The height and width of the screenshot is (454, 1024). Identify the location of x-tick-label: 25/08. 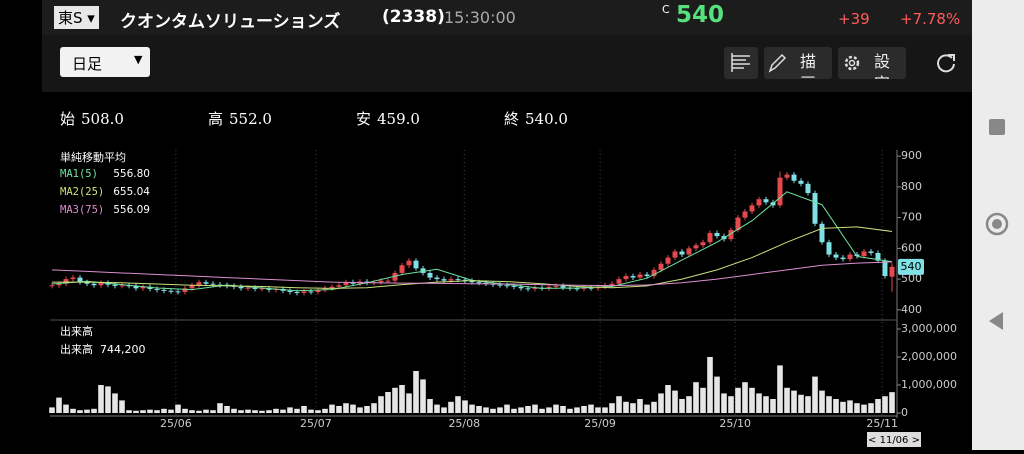
(464, 423).